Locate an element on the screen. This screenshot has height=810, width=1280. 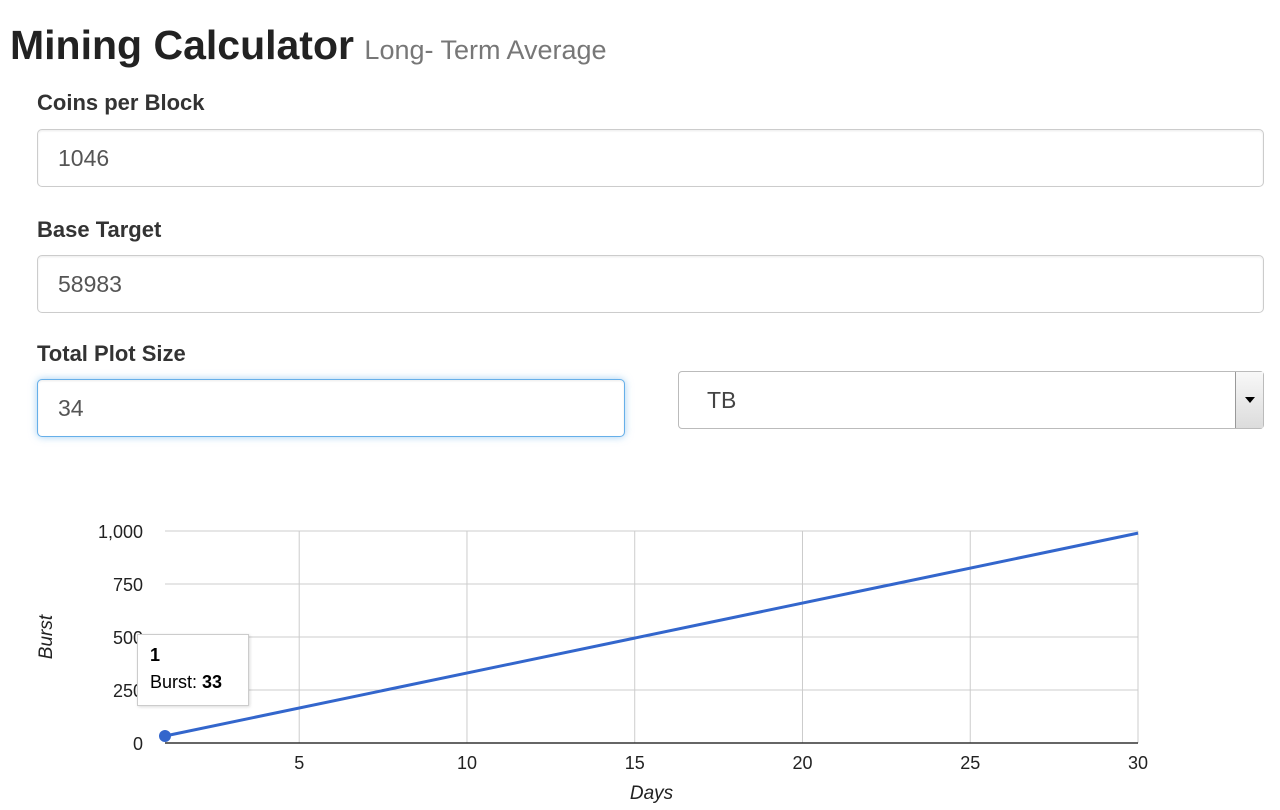
coins-per-block-label: Coins per Block is located at coordinates (121, 102).